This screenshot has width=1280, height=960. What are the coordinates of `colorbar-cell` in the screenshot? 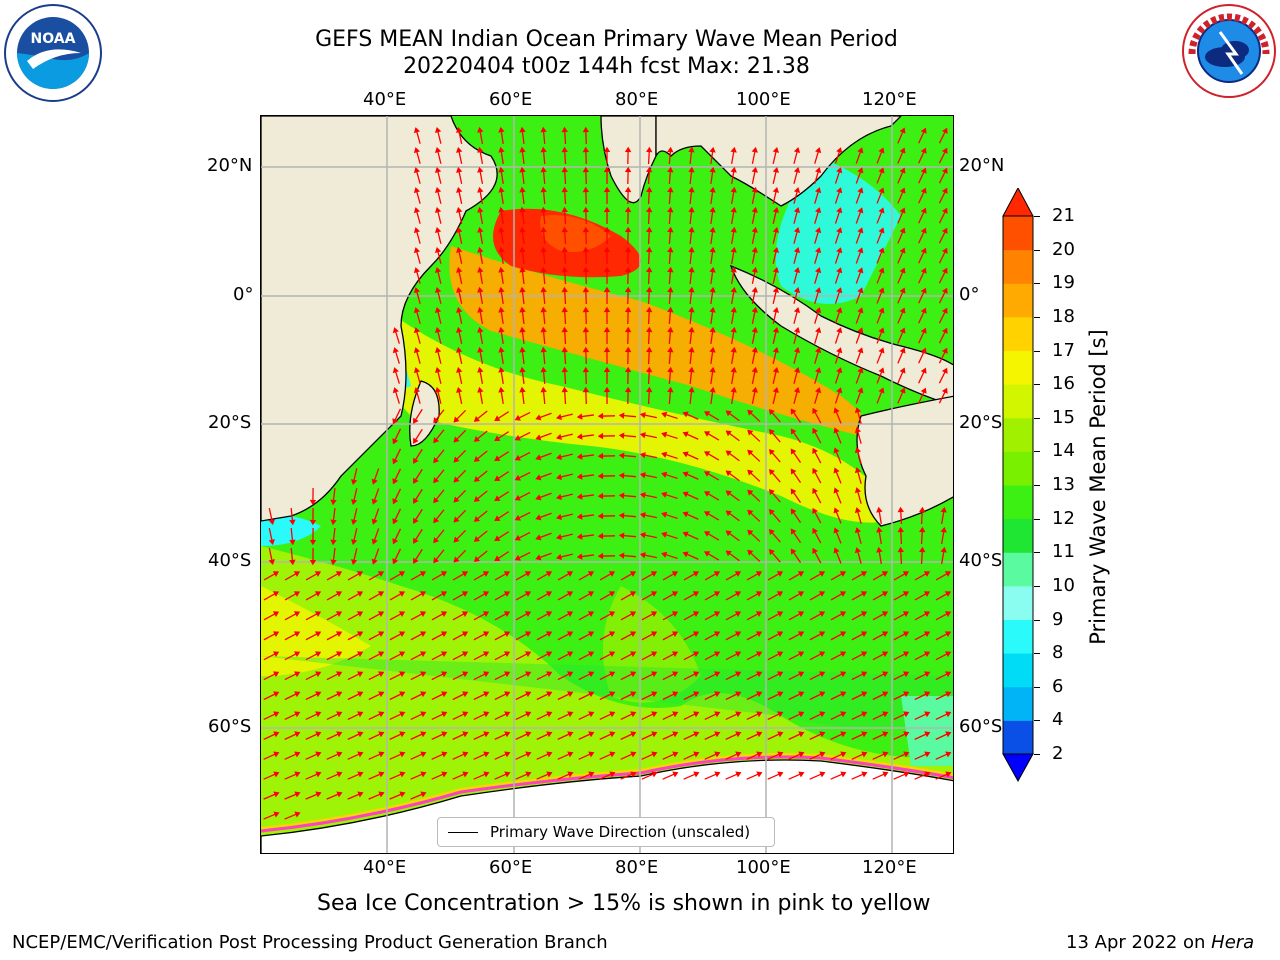 It's located at (1018, 266).